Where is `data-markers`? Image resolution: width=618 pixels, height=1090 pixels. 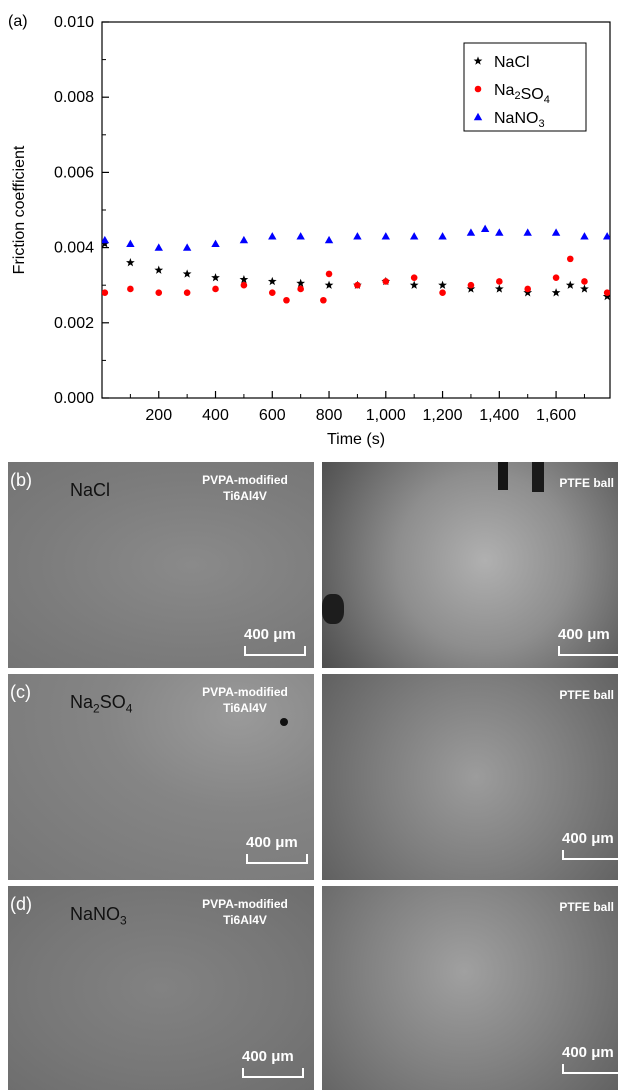
data-markers is located at coordinates (356, 264).